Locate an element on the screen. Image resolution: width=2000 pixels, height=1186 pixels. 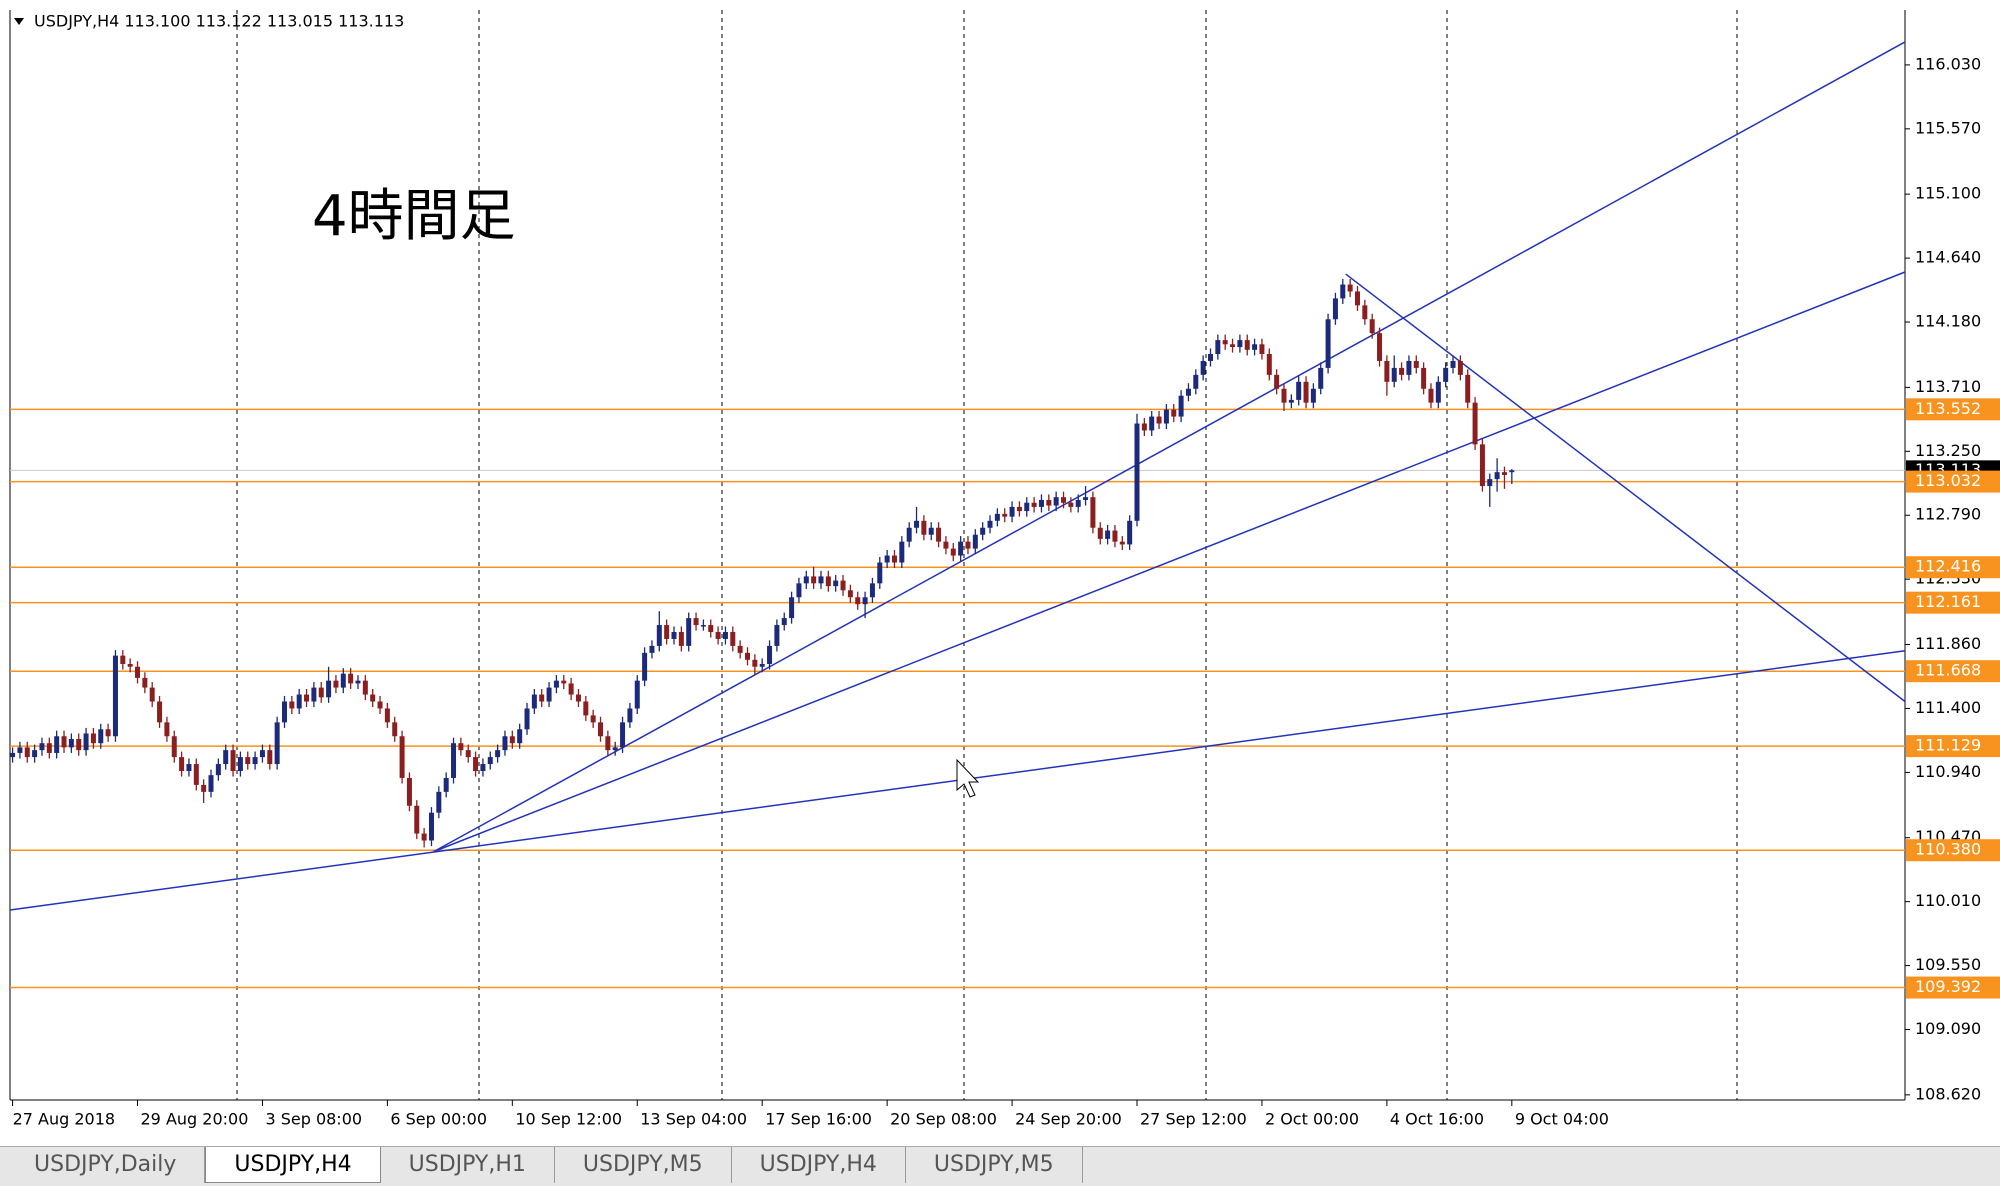
y-tick-label: 110.940 is located at coordinates (1948, 771).